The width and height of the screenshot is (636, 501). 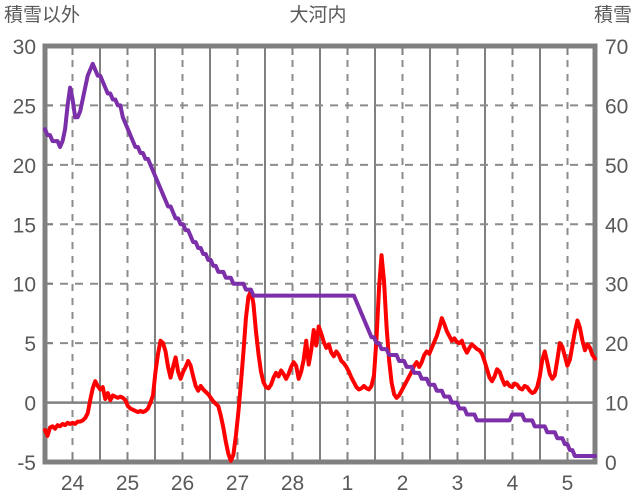 What do you see at coordinates (24, 285) in the screenshot?
I see `y-axis-left-tick-label: 10` at bounding box center [24, 285].